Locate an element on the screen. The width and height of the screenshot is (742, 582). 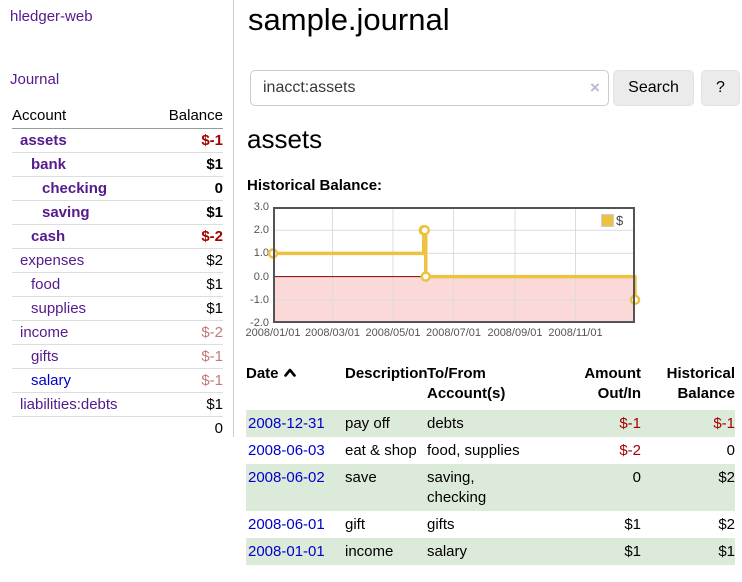
account-link-bank: bank is located at coordinates (49, 164).